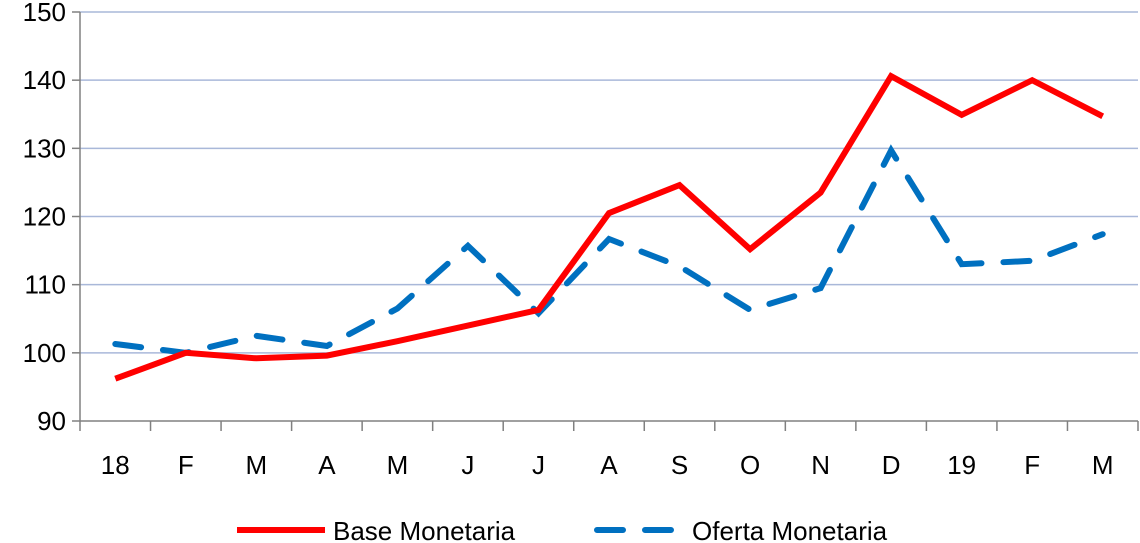 The image size is (1140, 543). I want to click on x-tick-label: D, so click(891, 465).